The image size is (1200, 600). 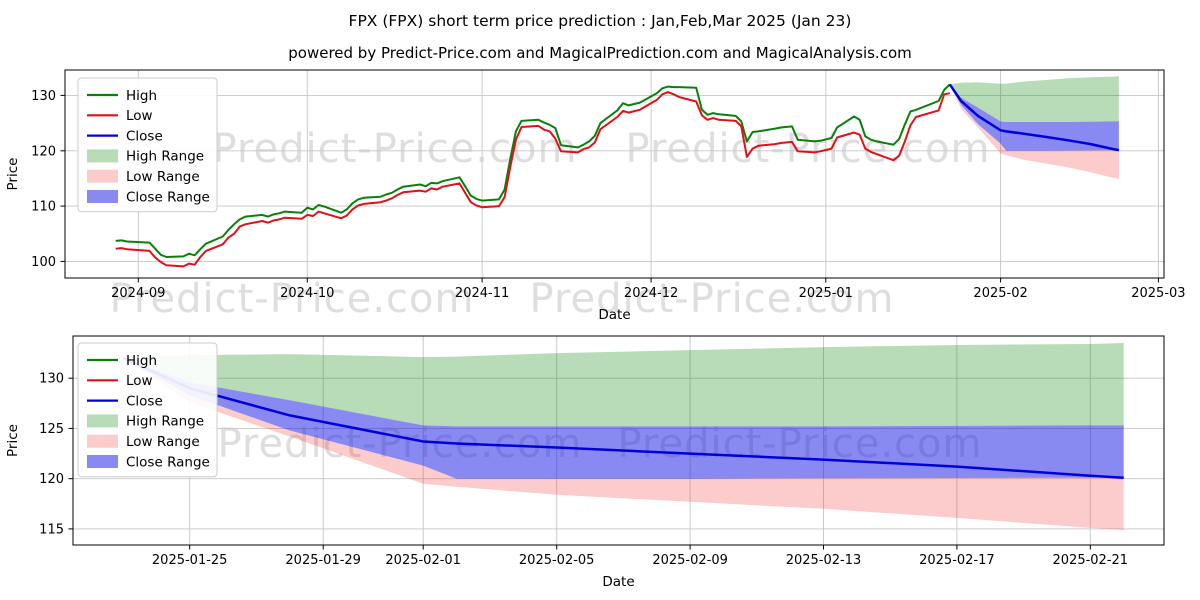 I want to click on x-tick-label: 2025-02-09, so click(x=690, y=560).